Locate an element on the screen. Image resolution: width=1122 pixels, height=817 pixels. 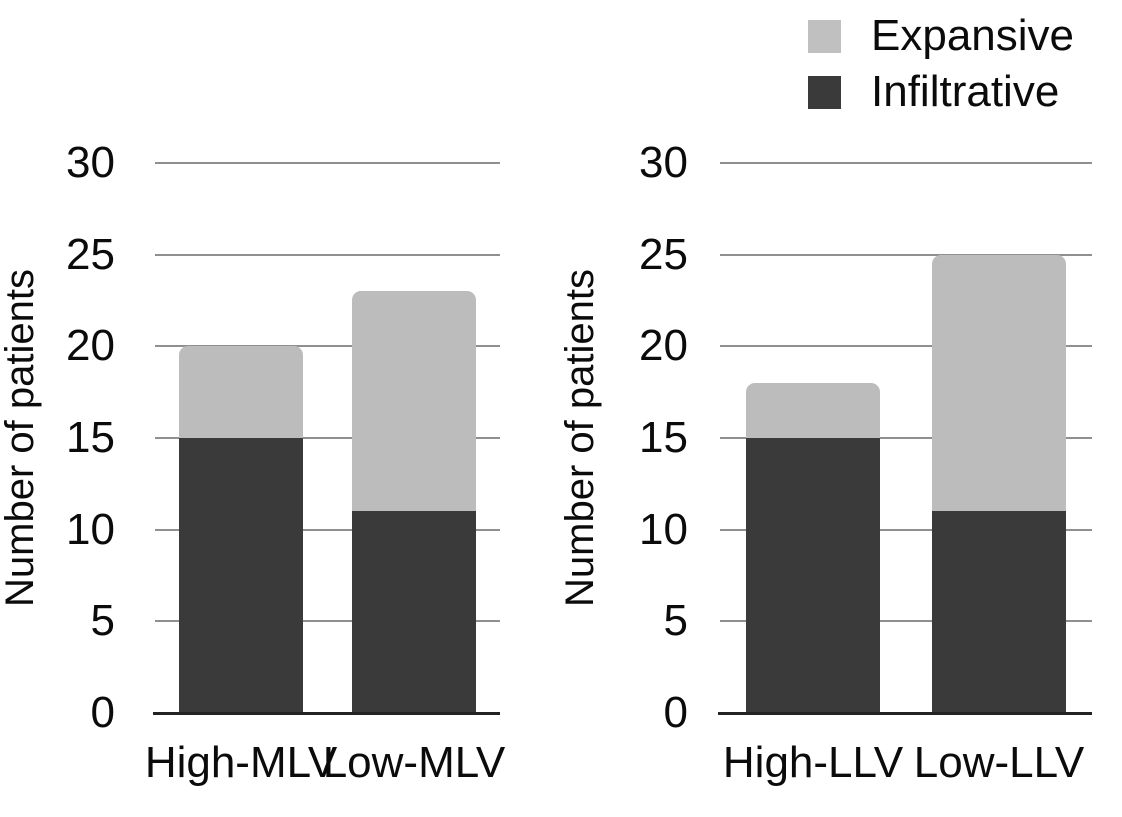
legend-item-infiltrative: Infiltrative is located at coordinates (941, 92).